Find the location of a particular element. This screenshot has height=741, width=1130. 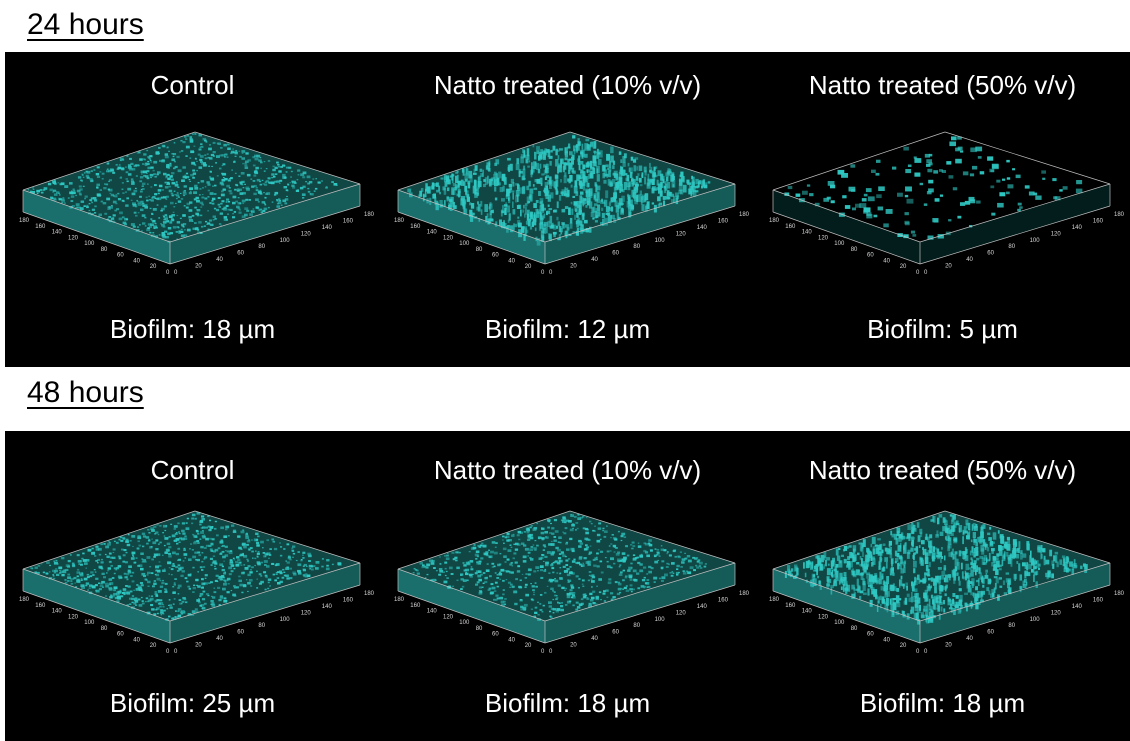

axis-tick-label-y: 180 is located at coordinates (369, 594).